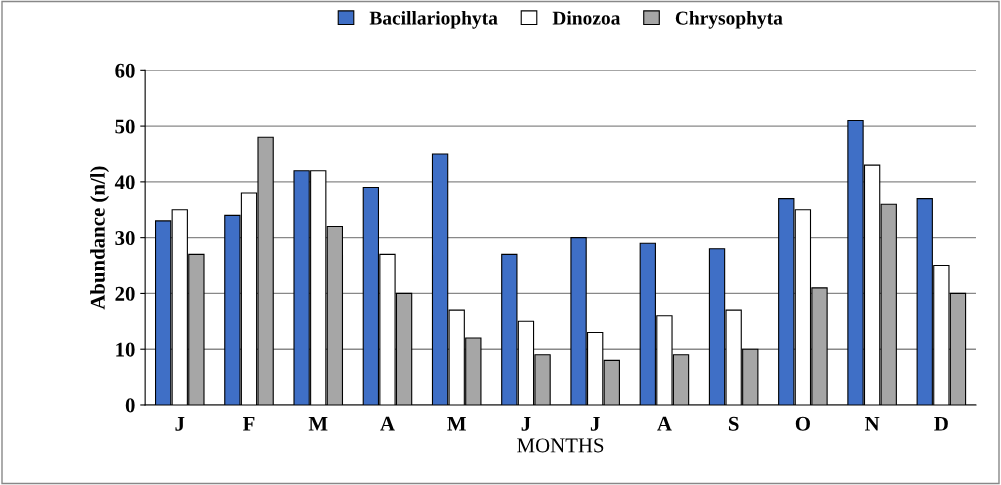  What do you see at coordinates (872, 423) in the screenshot?
I see `x-tick-label: N` at bounding box center [872, 423].